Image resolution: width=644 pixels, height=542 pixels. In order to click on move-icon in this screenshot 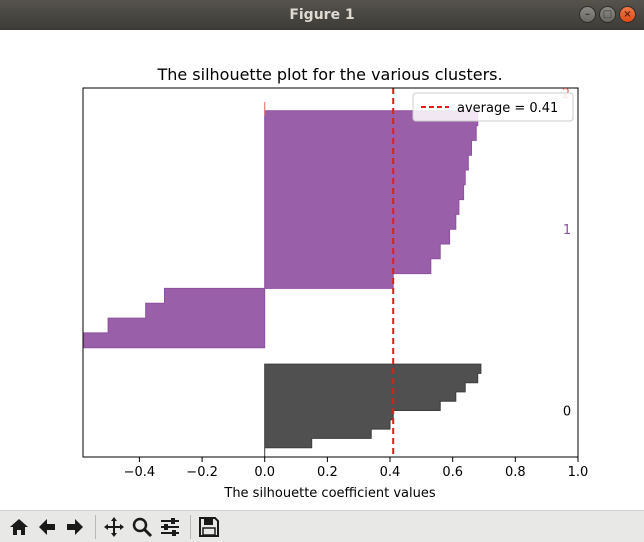, I will do `click(114, 526)`.